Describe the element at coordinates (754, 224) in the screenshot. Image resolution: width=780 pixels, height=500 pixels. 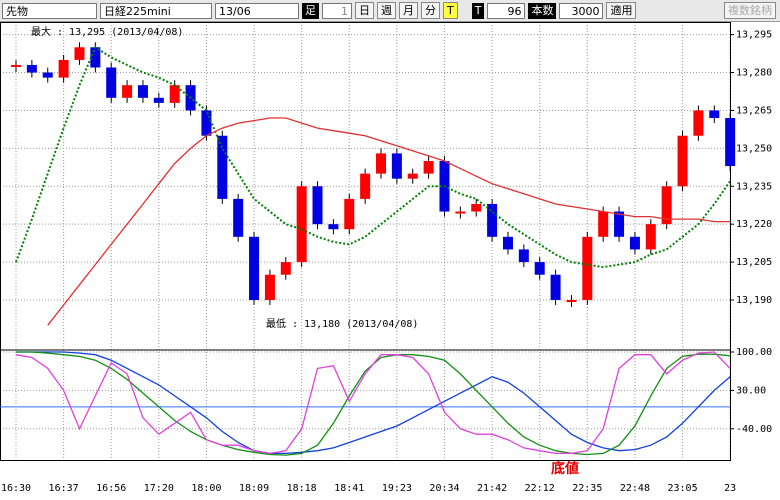
I see `y-tick-label: 13,220` at that location.